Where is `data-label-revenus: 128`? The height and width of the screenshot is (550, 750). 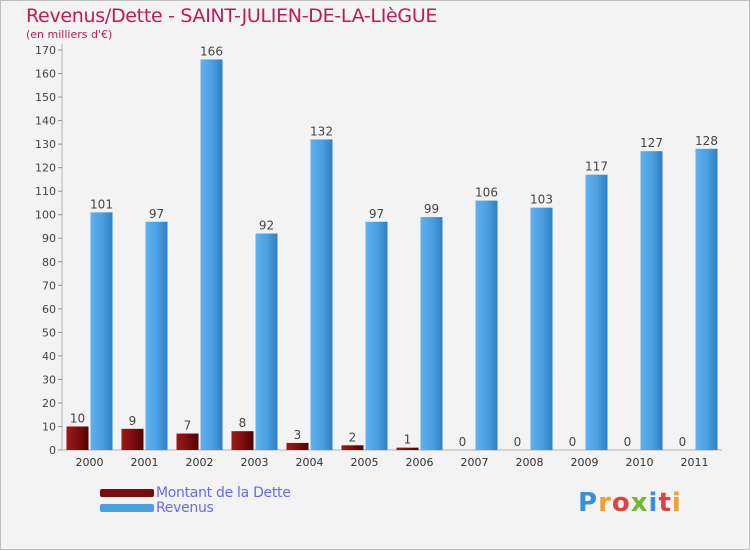 data-label-revenus: 128 is located at coordinates (706, 141).